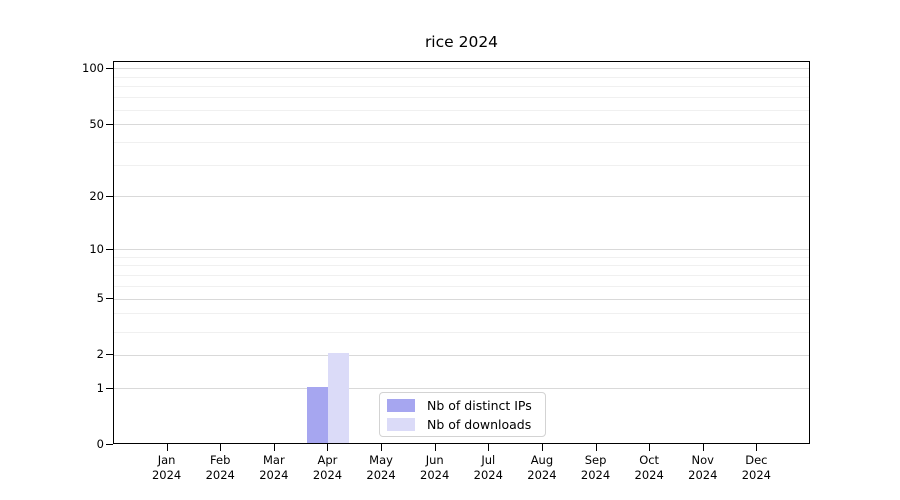 The height and width of the screenshot is (500, 900). I want to click on x-tick-month: Mar, so click(273, 460).